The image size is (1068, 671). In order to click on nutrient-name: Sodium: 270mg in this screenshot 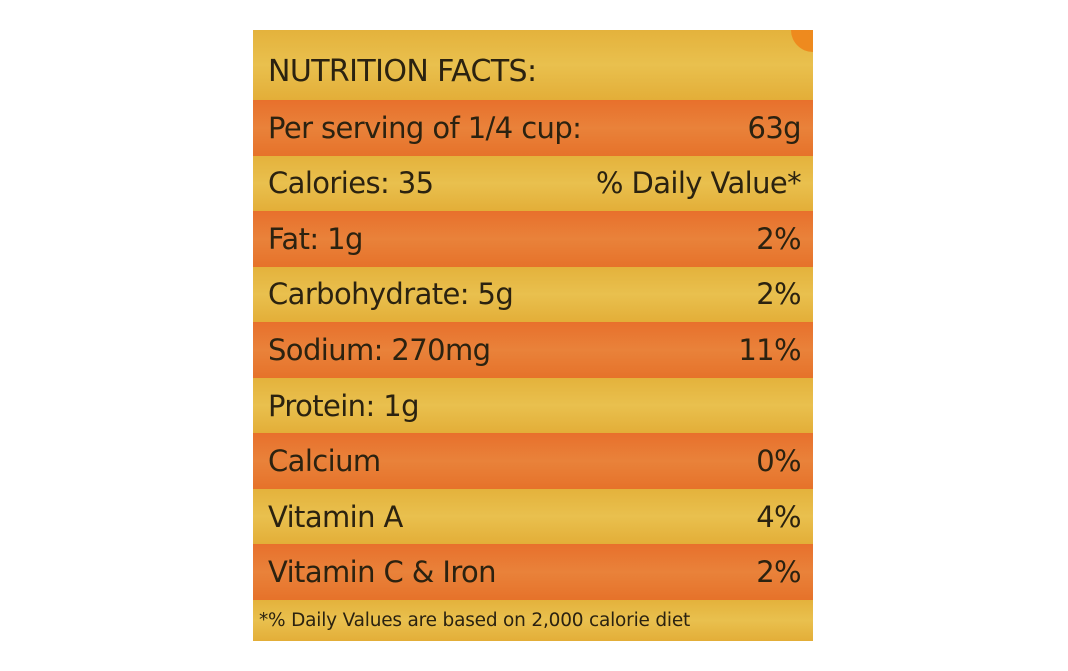, I will do `click(379, 349)`.